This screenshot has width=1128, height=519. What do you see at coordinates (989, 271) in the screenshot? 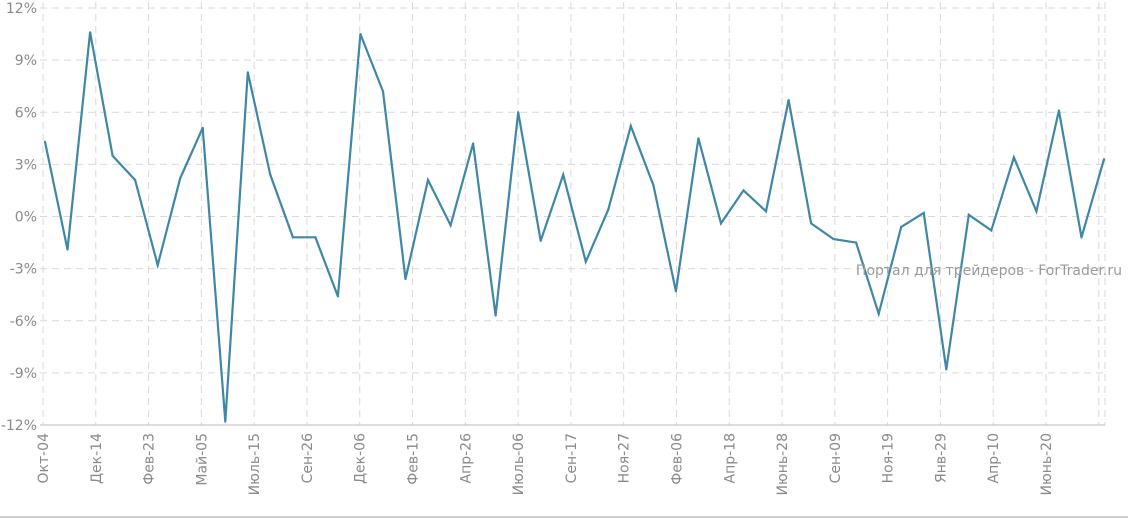
I see `watermark-text: Портал для трейдеров - ForTrader.ru` at bounding box center [989, 271].